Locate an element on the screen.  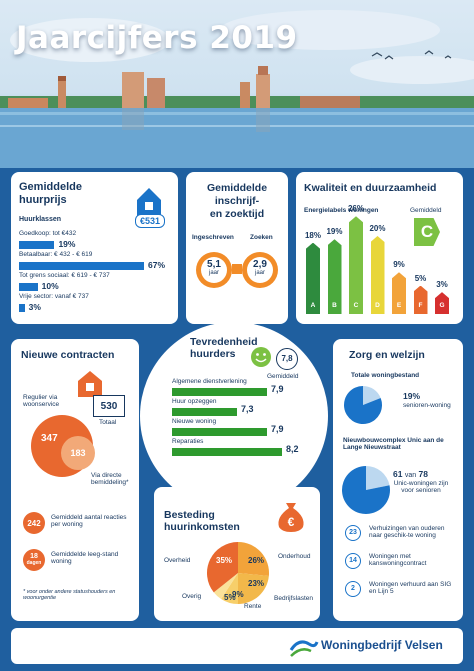
direct-label: Via directe bemiddeling* is located at coordinates (110, 479).